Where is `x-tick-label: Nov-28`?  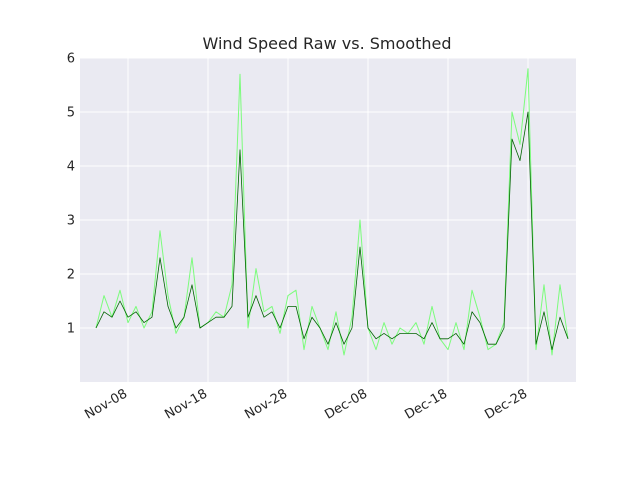 x-tick-label: Nov-28 is located at coordinates (266, 404).